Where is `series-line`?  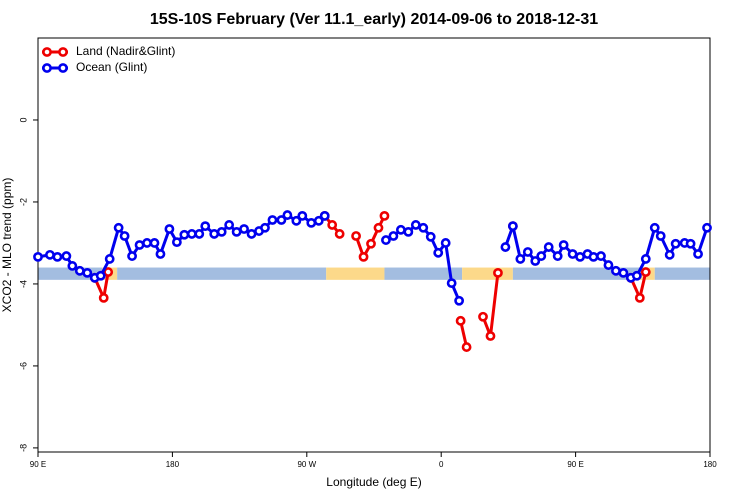 series-line is located at coordinates (490, 304).